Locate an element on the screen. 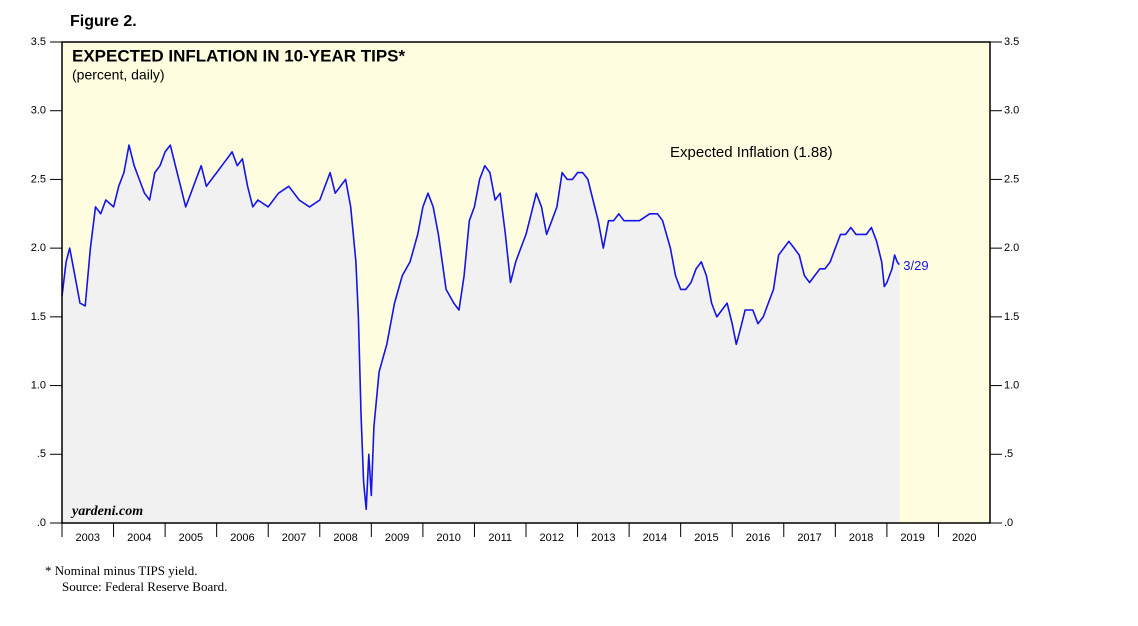 The width and height of the screenshot is (1138, 626). y-tick-label: .0 is located at coordinates (41, 523).